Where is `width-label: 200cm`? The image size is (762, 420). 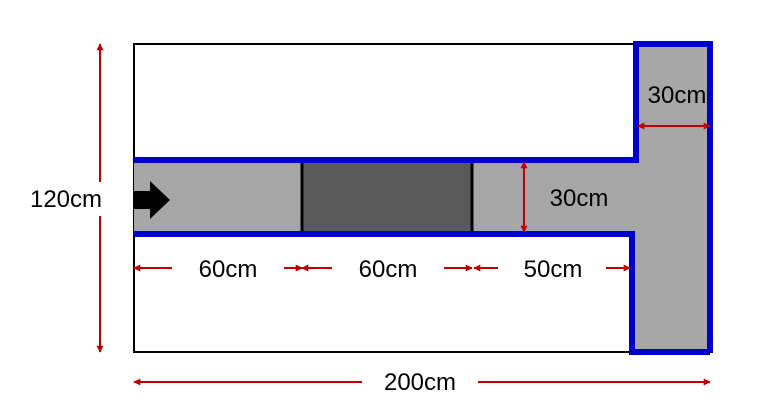 width-label: 200cm is located at coordinates (420, 382).